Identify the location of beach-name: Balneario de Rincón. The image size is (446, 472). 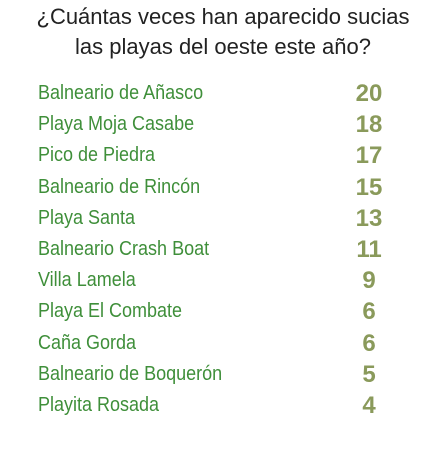
(119, 186).